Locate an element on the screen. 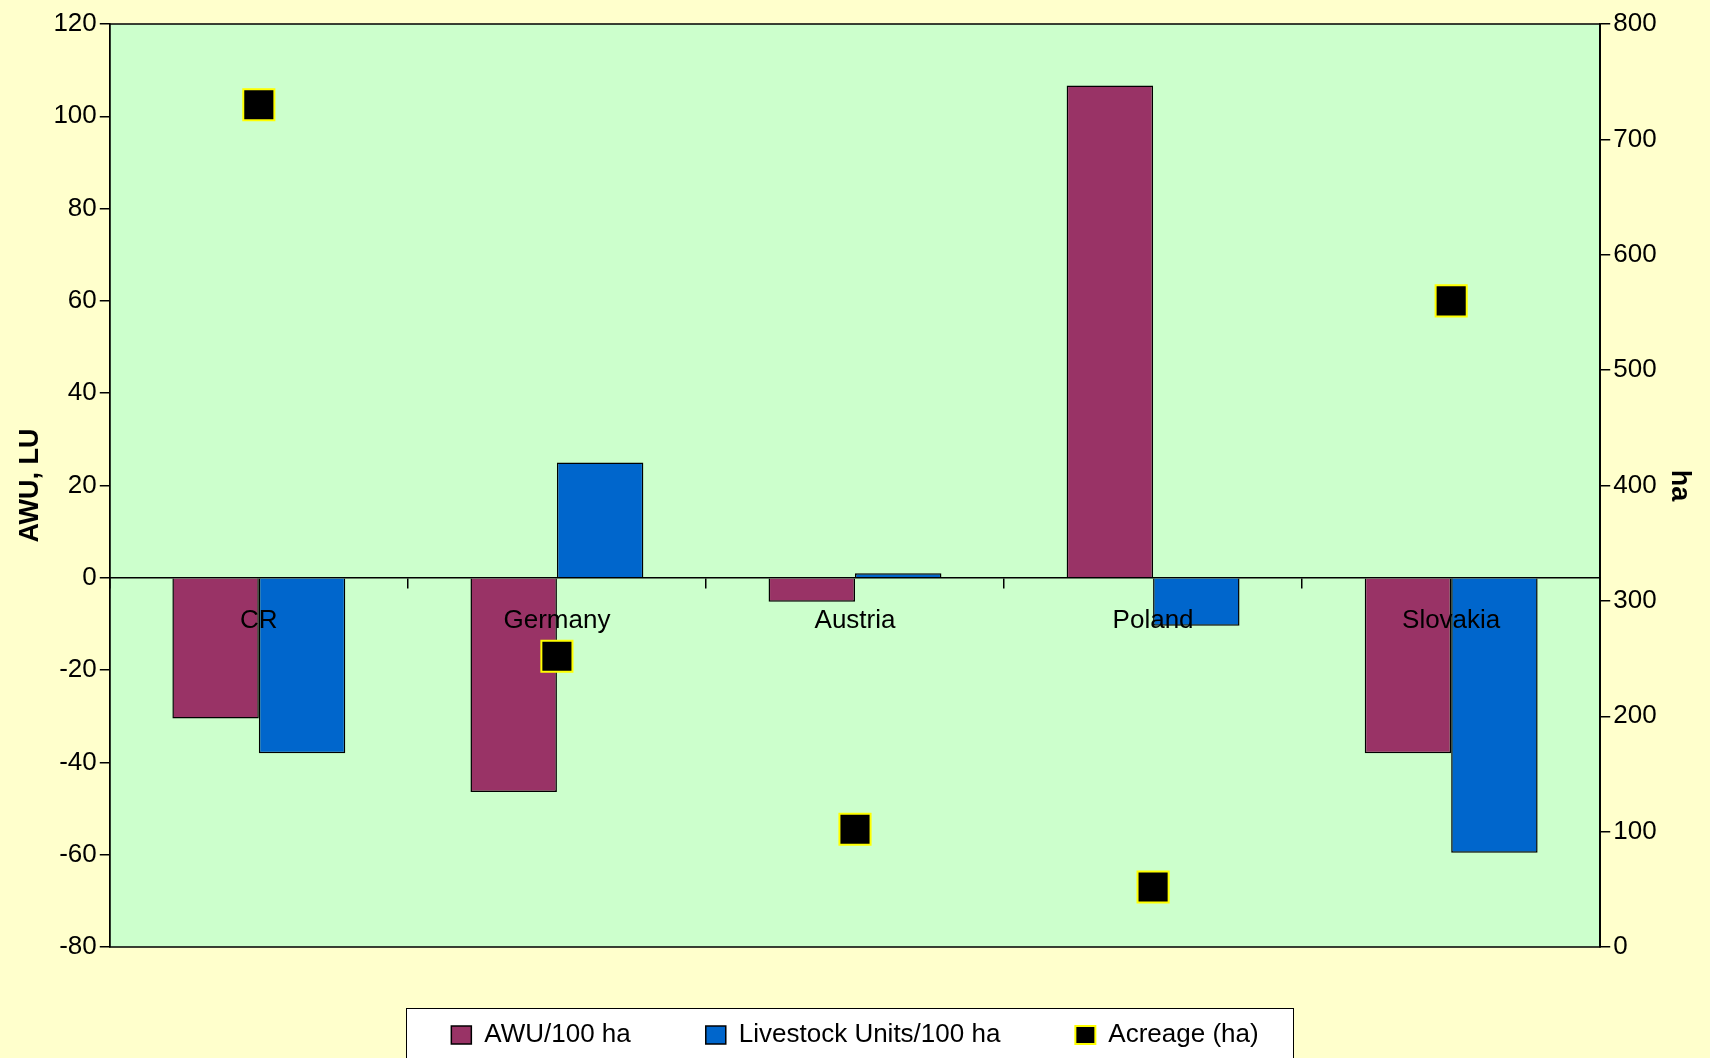  y-tick-label: 80 is located at coordinates (82, 206).